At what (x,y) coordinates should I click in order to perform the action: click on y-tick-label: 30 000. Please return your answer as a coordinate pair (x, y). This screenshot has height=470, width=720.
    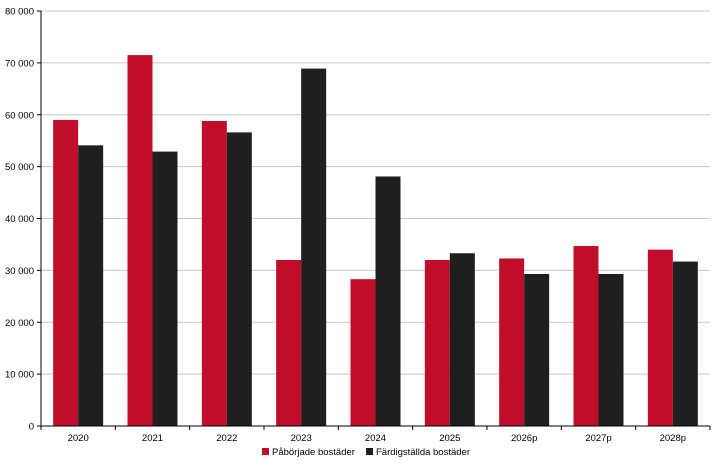
    Looking at the image, I should click on (19, 271).